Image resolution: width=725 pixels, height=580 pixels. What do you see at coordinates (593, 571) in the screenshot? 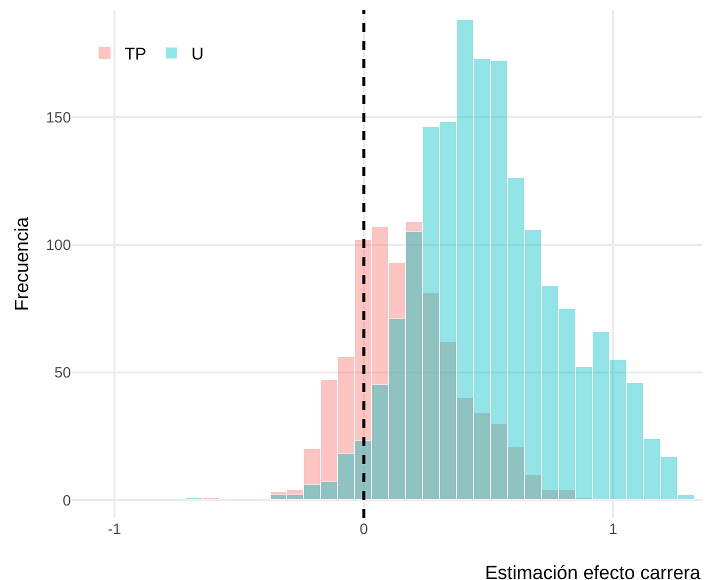
I see `x-axis-title: Estimación efecto carrera` at bounding box center [593, 571].